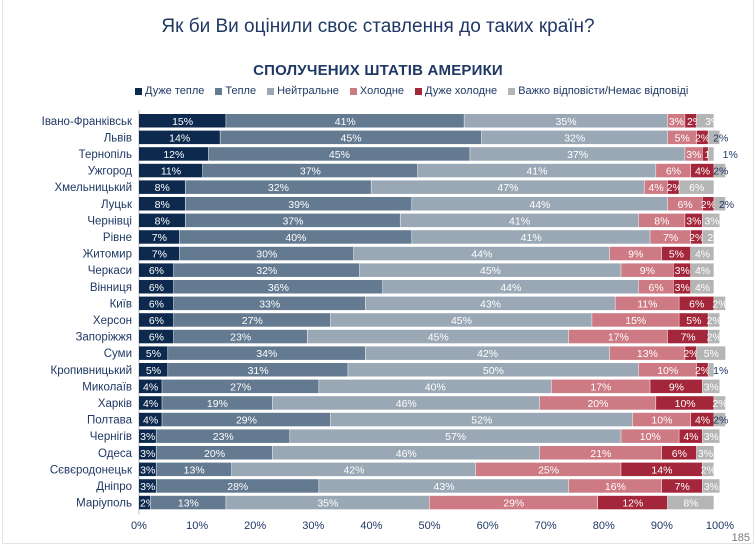  I want to click on row-label: Житомир, so click(107, 255).